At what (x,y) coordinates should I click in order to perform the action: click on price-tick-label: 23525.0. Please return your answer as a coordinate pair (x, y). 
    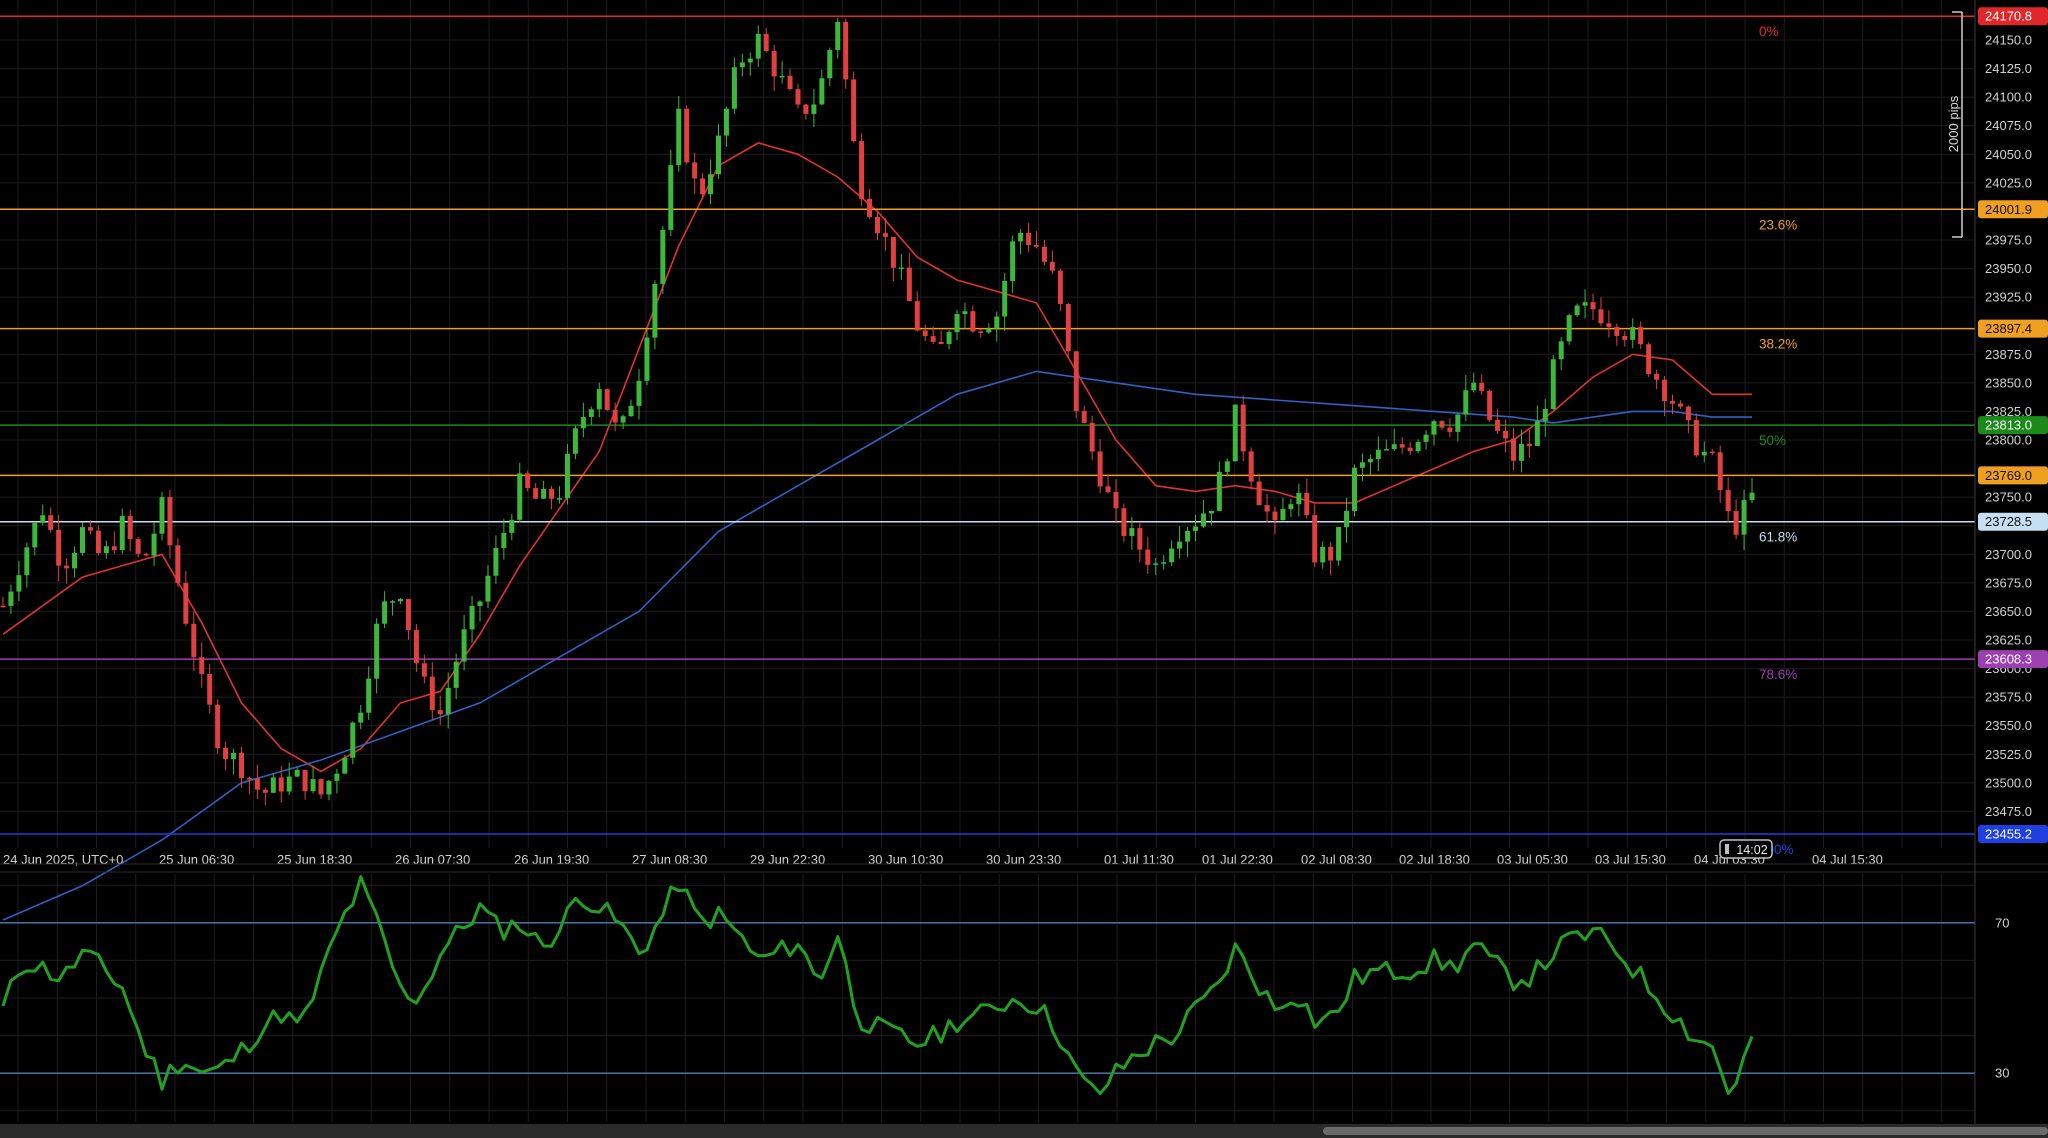
    Looking at the image, I should click on (2008, 754).